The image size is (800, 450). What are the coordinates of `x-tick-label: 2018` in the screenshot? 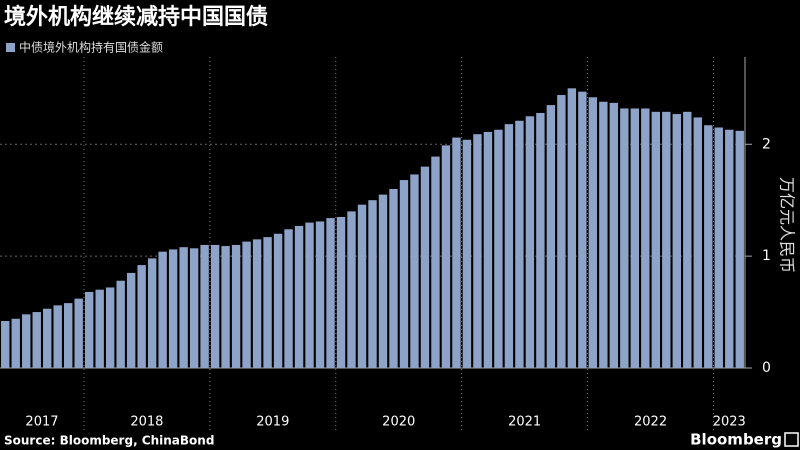 It's located at (146, 422).